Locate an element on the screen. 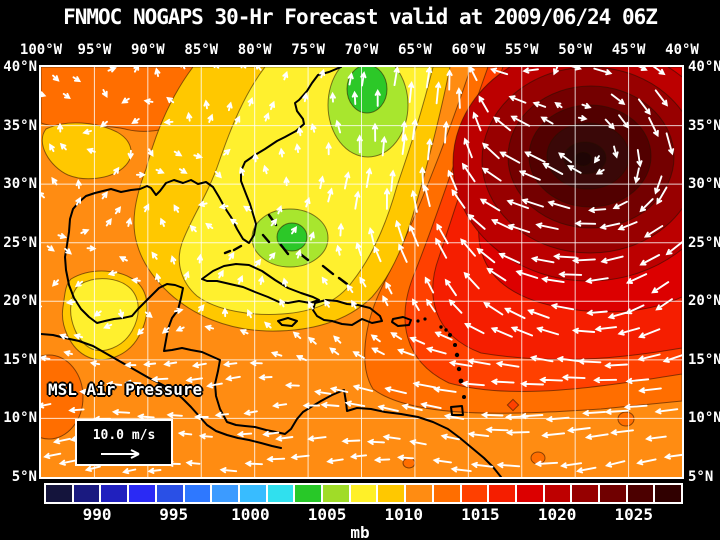  lat-tick-label: 5°N is located at coordinates (701, 477).